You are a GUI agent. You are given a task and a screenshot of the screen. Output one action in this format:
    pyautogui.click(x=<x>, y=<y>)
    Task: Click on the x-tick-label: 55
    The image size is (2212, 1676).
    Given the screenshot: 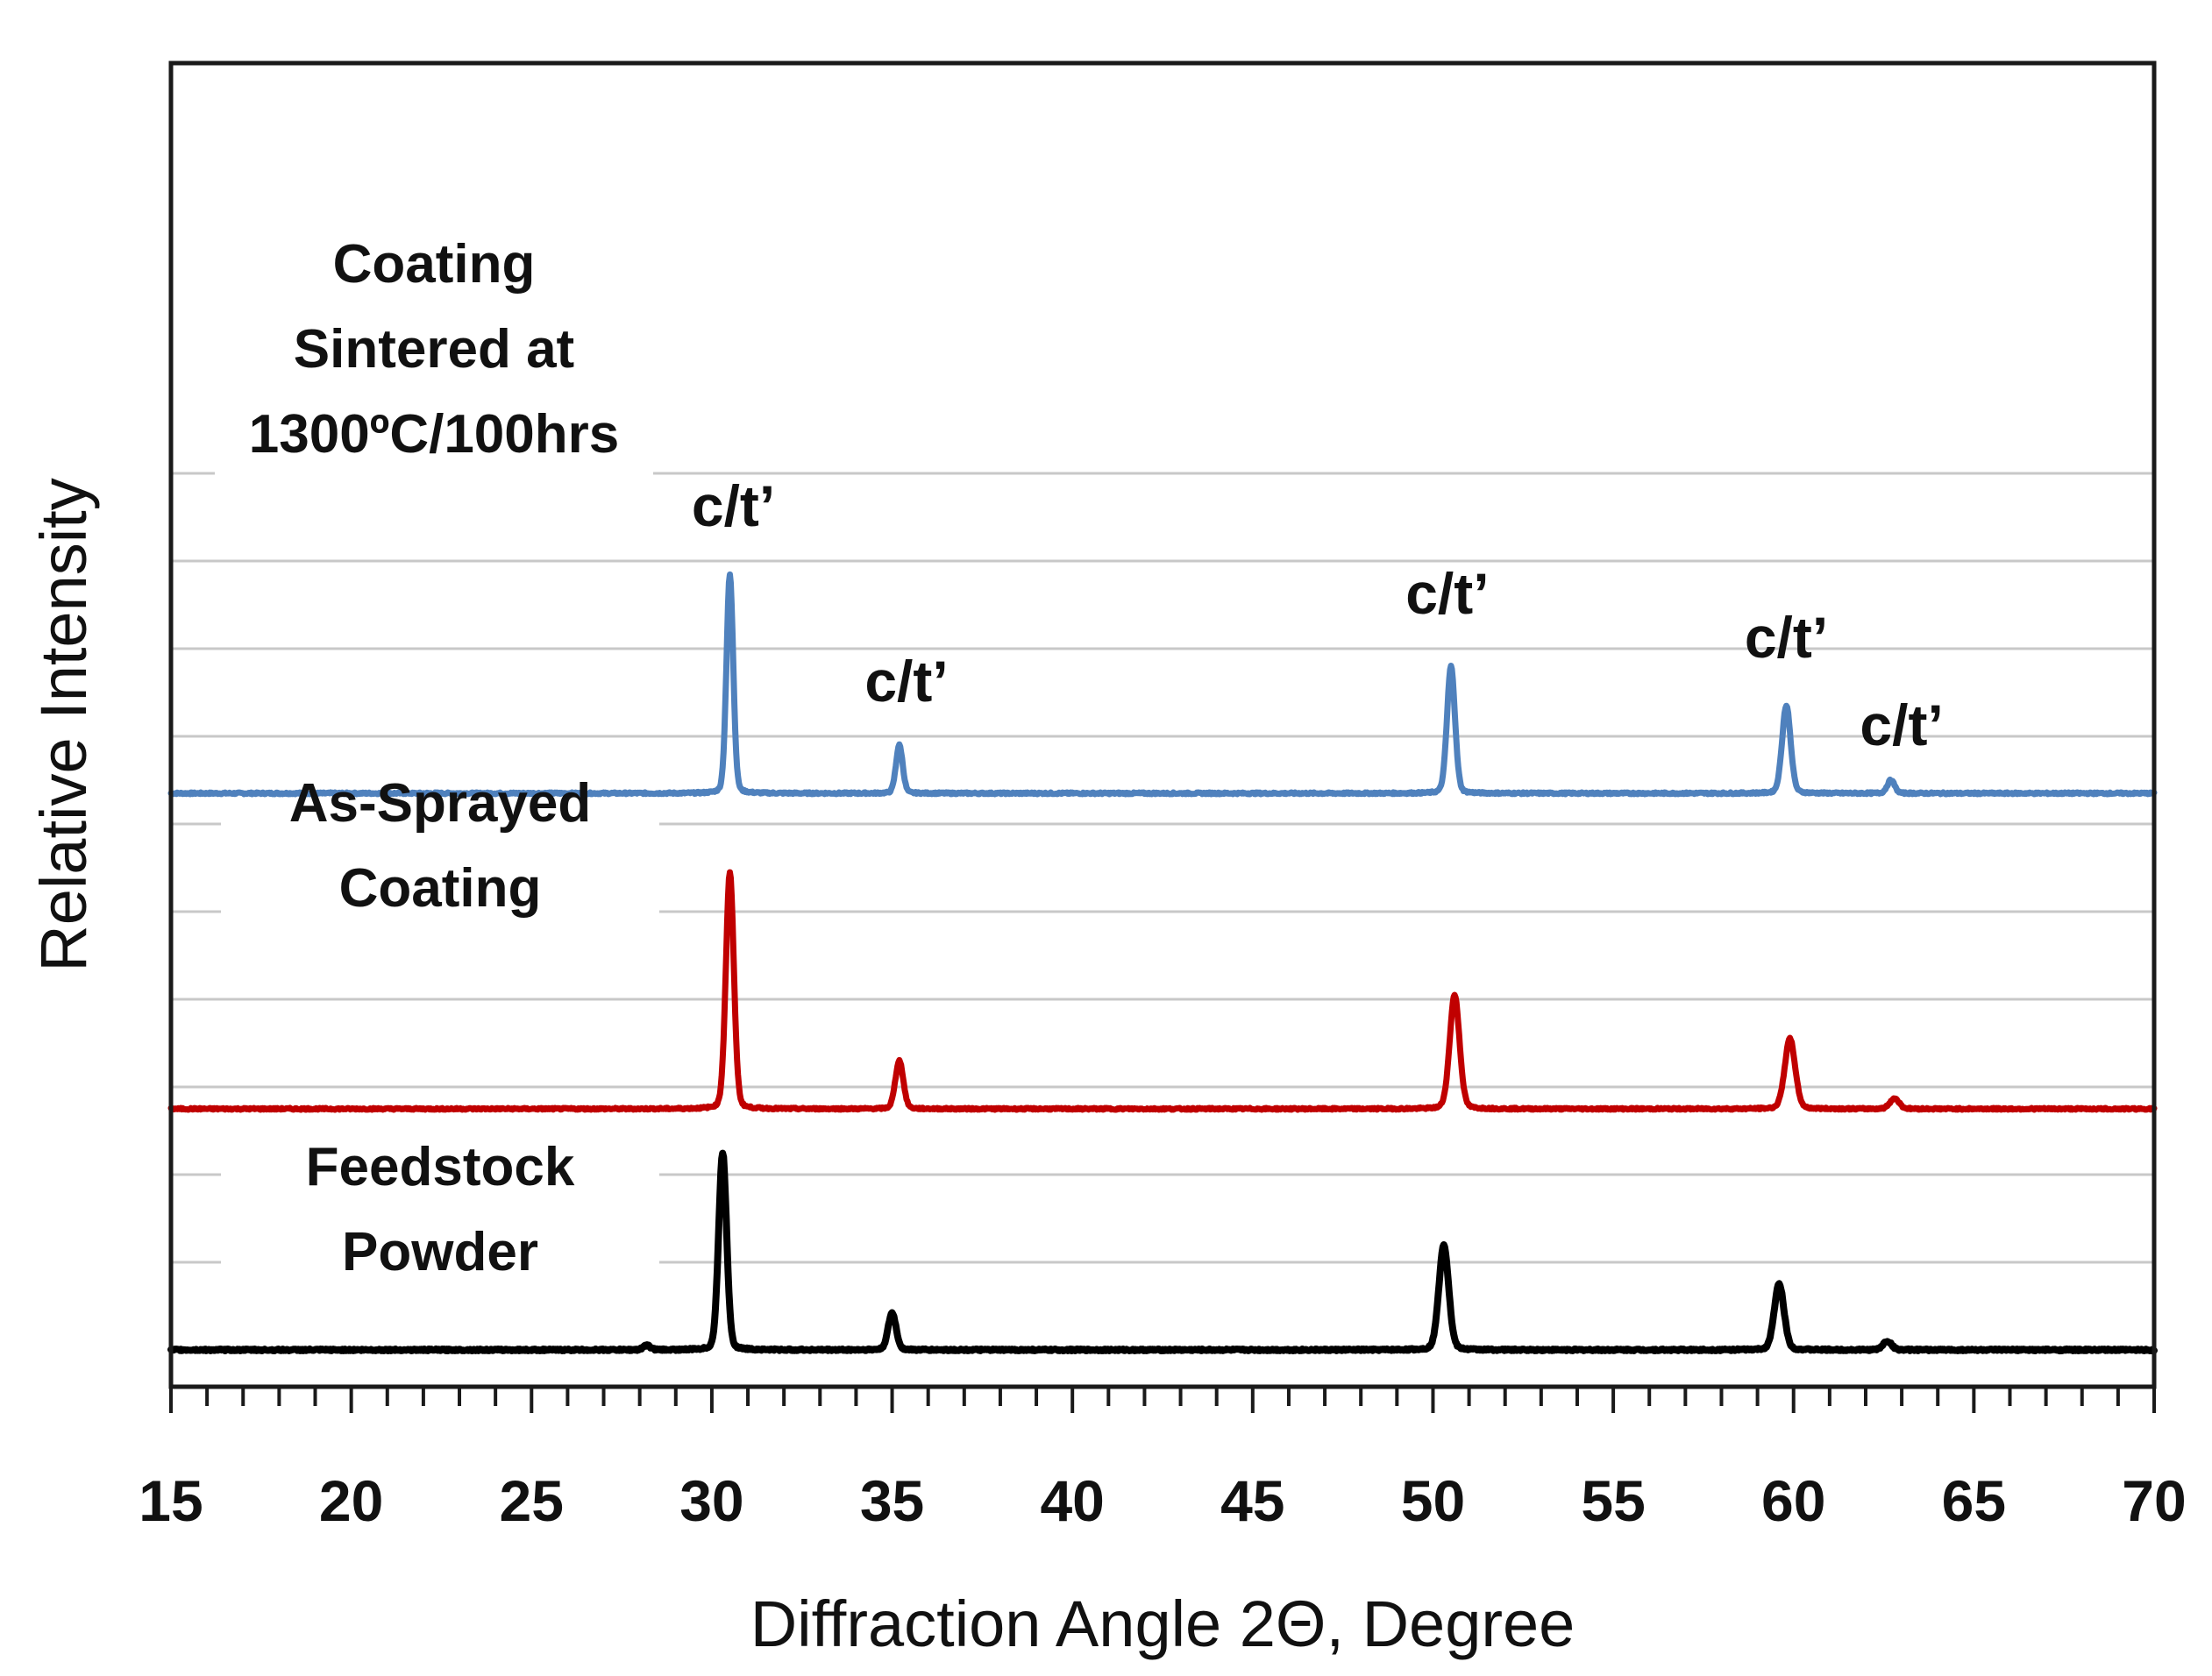 What is the action you would take?
    pyautogui.click(x=1613, y=1500)
    